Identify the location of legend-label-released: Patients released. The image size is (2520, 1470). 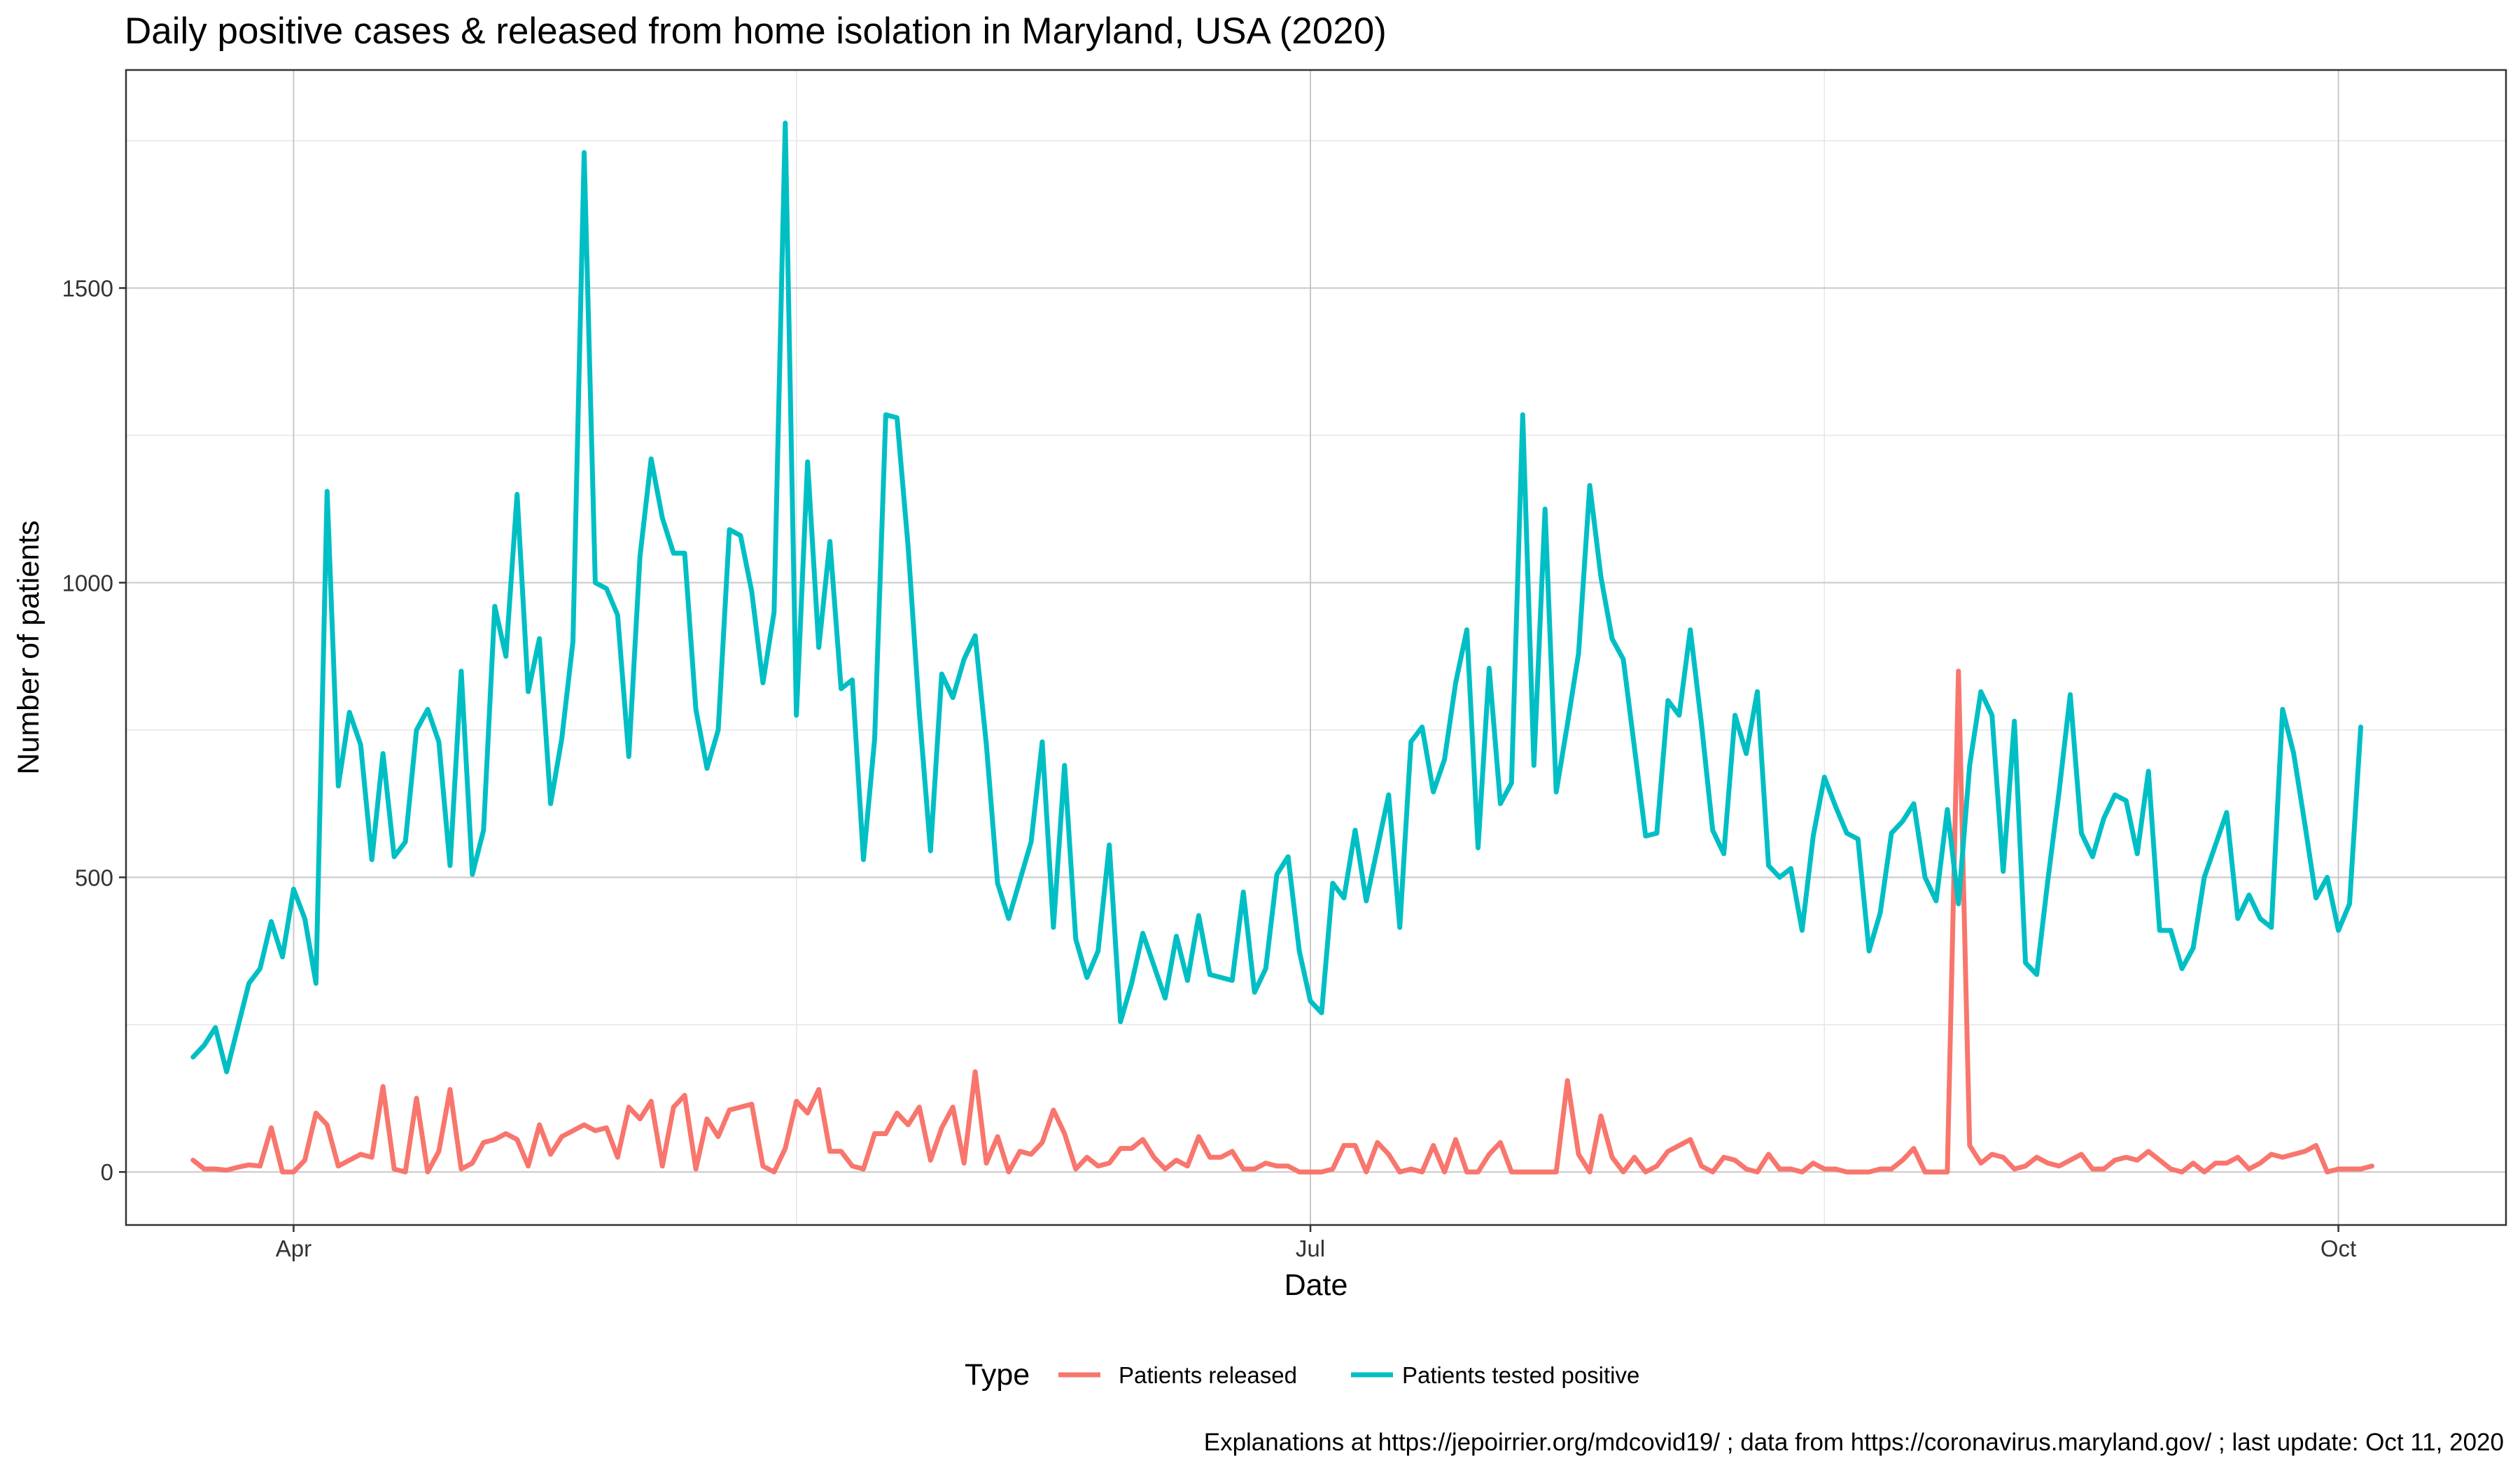
(1208, 1375).